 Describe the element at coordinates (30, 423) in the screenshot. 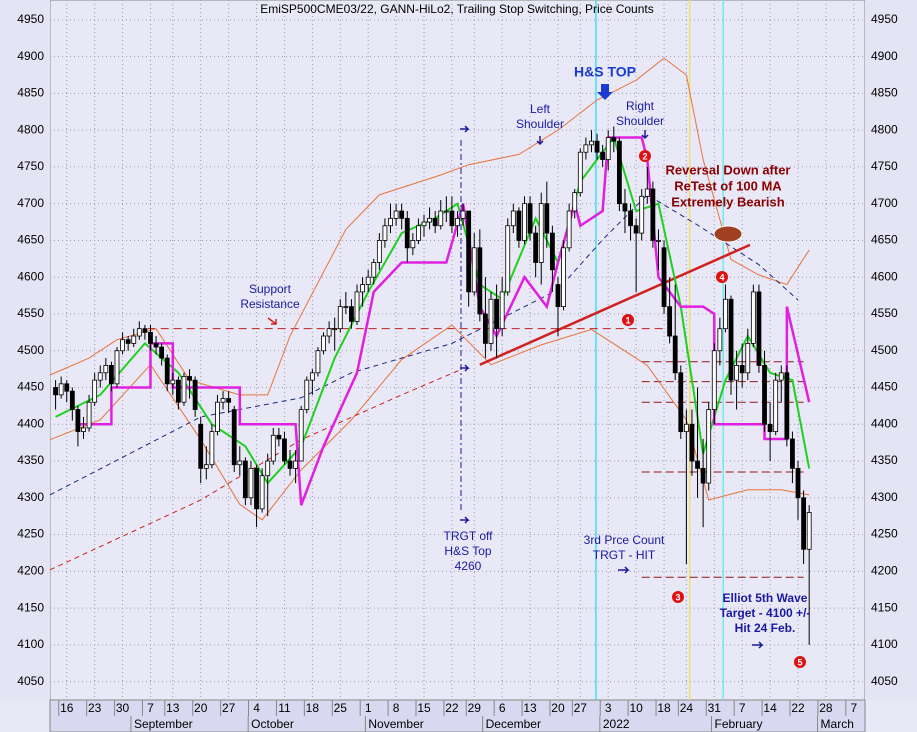

I see `y-tick-label: 4400` at that location.